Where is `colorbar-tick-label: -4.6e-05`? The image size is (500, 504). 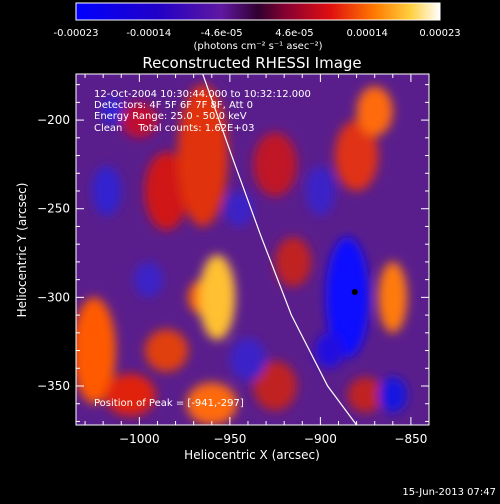
colorbar-tick-label: -4.6e-05 is located at coordinates (222, 33).